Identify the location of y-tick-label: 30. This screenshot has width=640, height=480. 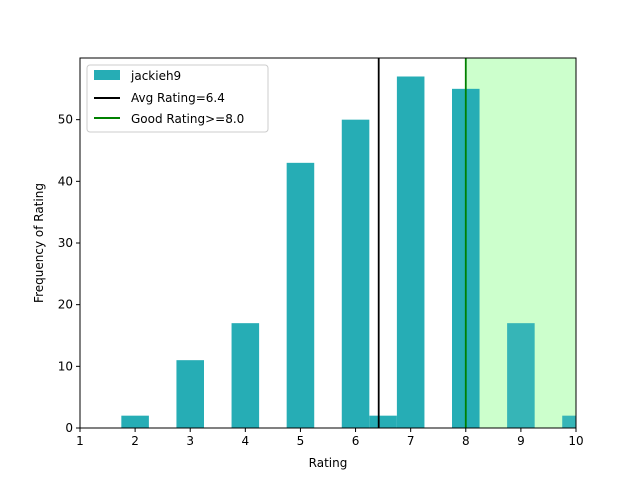
(65, 243).